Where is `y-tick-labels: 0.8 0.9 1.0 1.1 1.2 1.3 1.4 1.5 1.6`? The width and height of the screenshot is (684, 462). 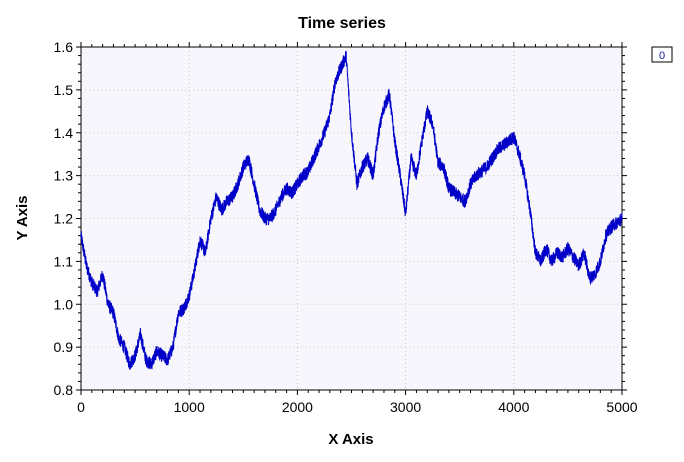 y-tick-labels: 0.8 0.9 1.0 1.1 1.2 1.3 1.4 1.5 1.6 is located at coordinates (64, 218).